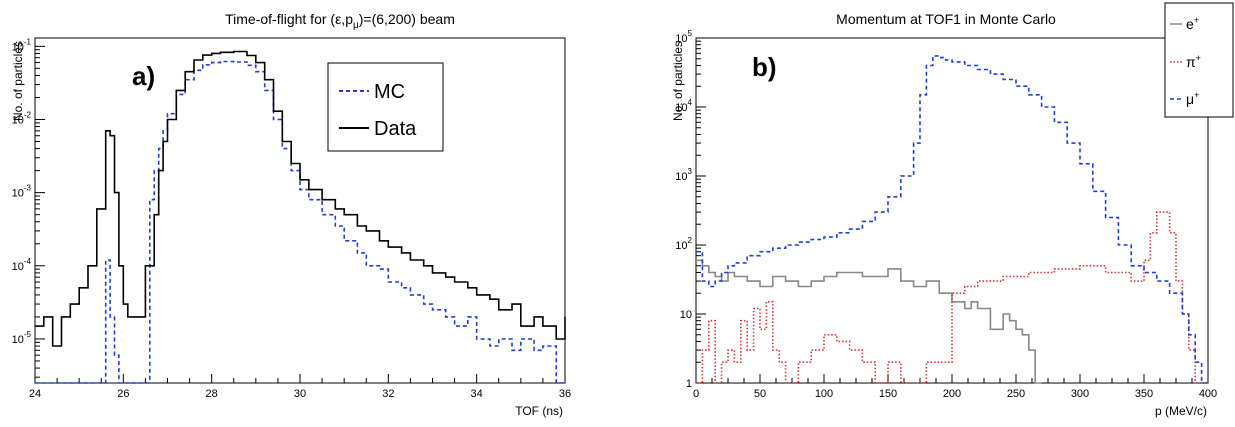 Image resolution: width=1235 pixels, height=427 pixels. What do you see at coordinates (300, 387) in the screenshot?
I see `panel-a-x-axis: 24 26 28 30 32 34 36` at bounding box center [300, 387].